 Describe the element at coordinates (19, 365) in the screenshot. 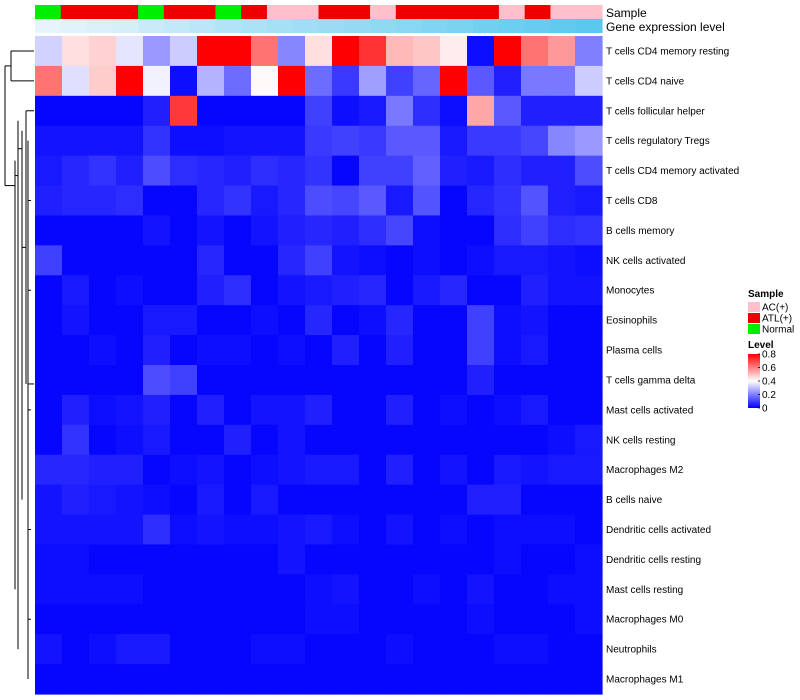

I see `row-dendrogram` at that location.